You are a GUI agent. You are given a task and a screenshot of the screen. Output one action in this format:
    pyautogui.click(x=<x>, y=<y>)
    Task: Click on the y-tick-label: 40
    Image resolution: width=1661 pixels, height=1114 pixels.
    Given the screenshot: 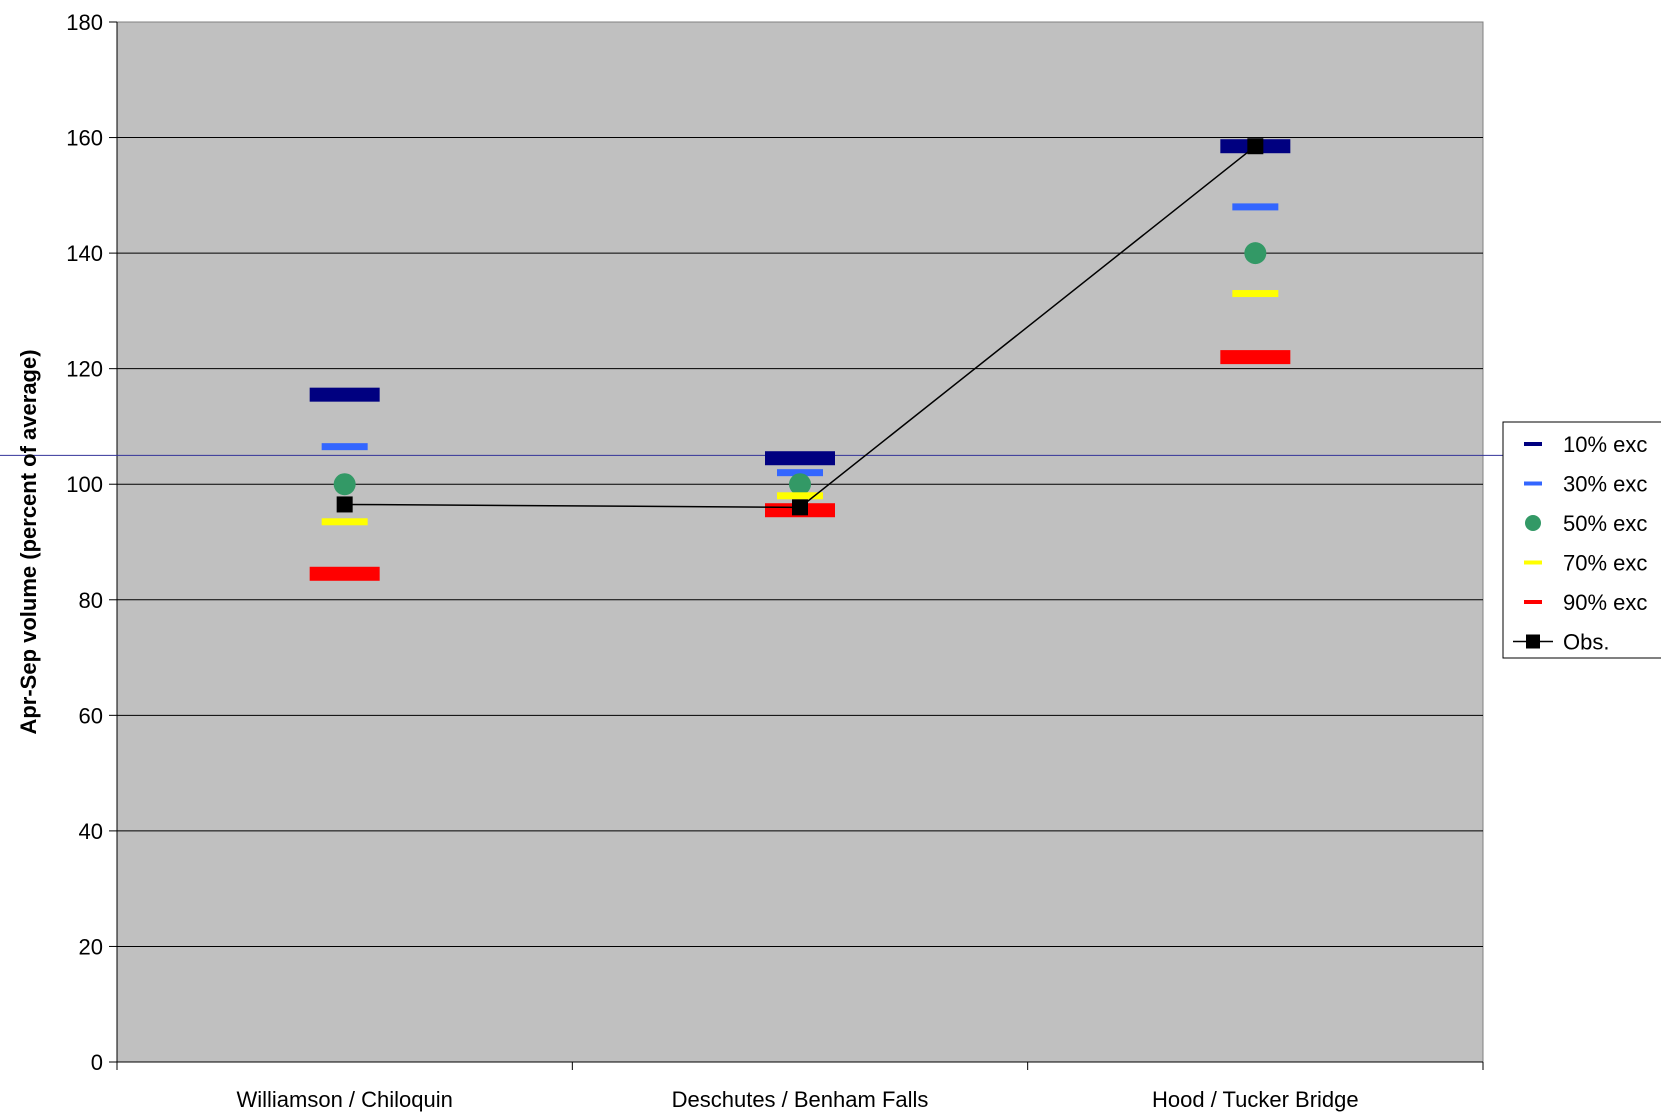 What is the action you would take?
    pyautogui.click(x=91, y=831)
    